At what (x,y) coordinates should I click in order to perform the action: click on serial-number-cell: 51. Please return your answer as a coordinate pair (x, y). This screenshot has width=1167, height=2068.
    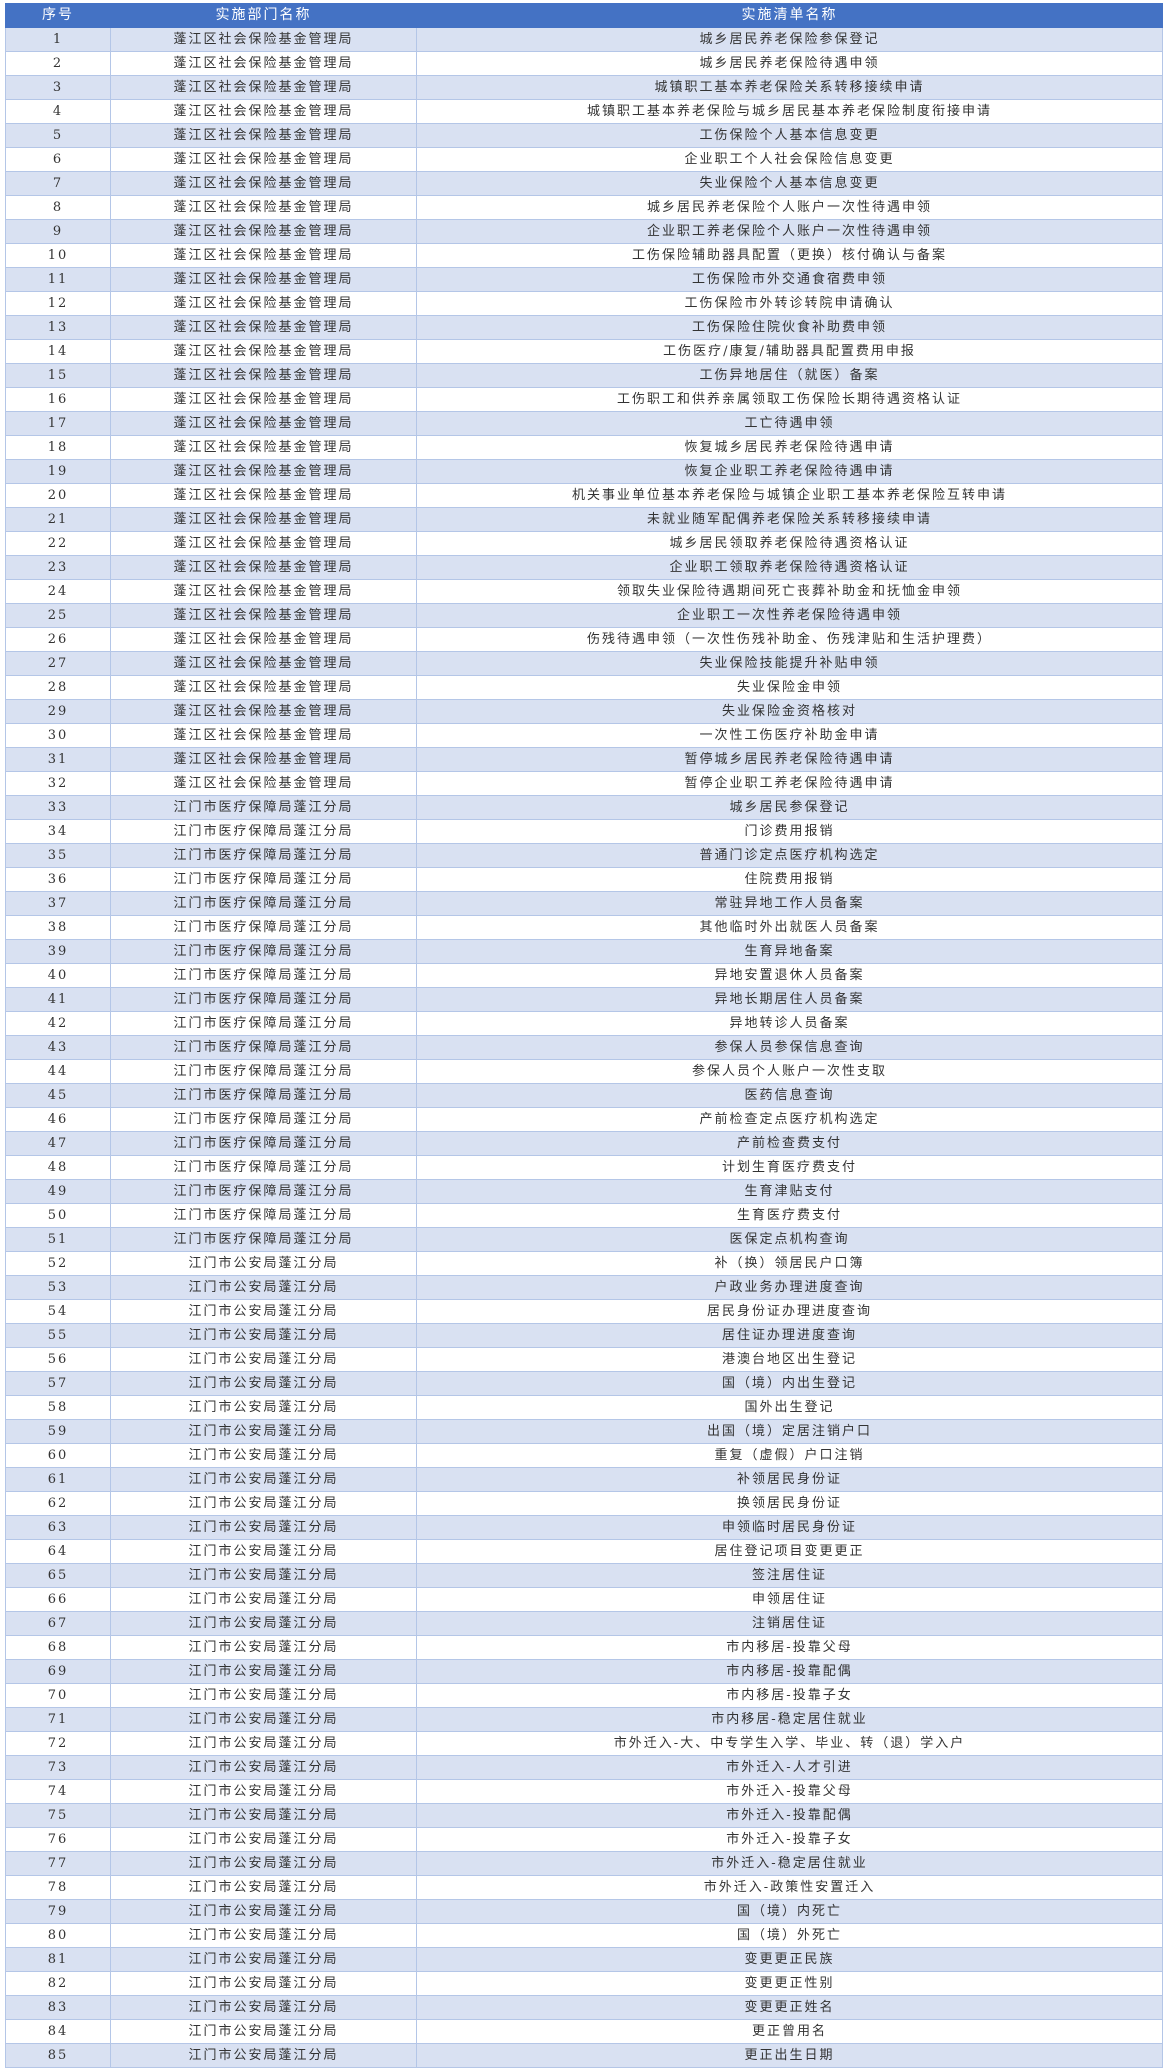
    Looking at the image, I should click on (58, 1239).